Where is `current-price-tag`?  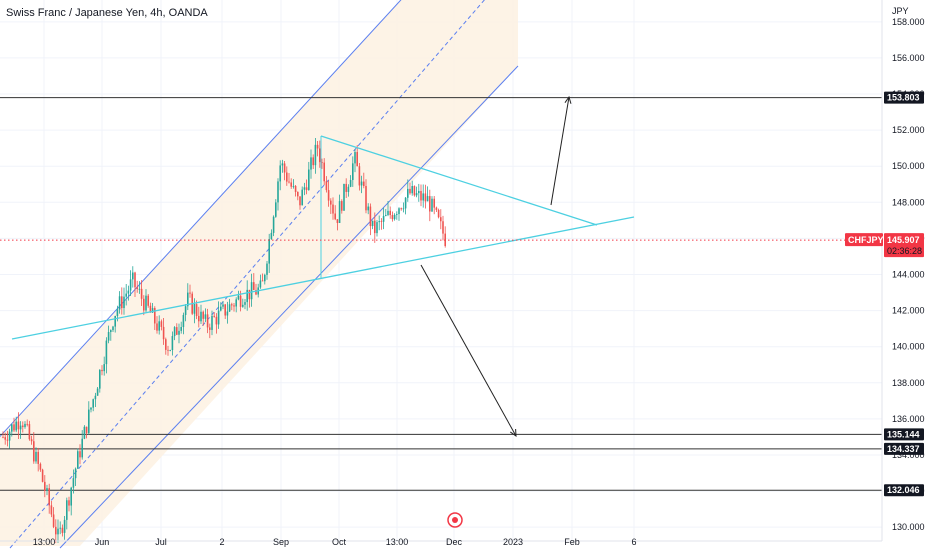 current-price-tag is located at coordinates (904, 245).